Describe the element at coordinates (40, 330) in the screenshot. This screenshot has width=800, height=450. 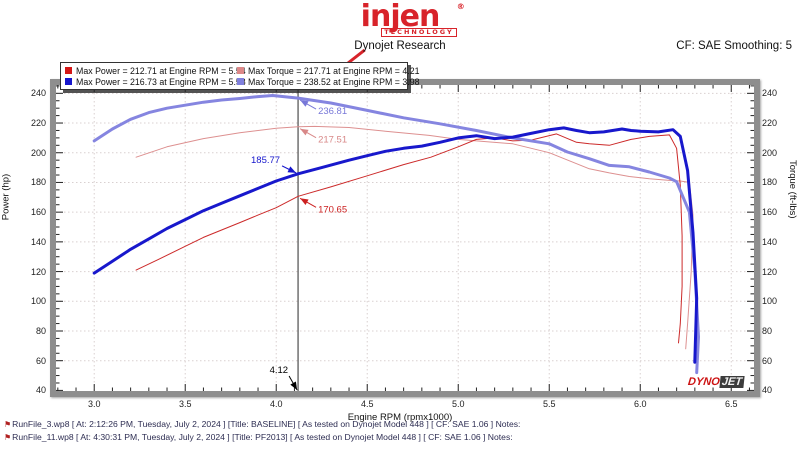
I see `power-tick-label: 80` at that location.